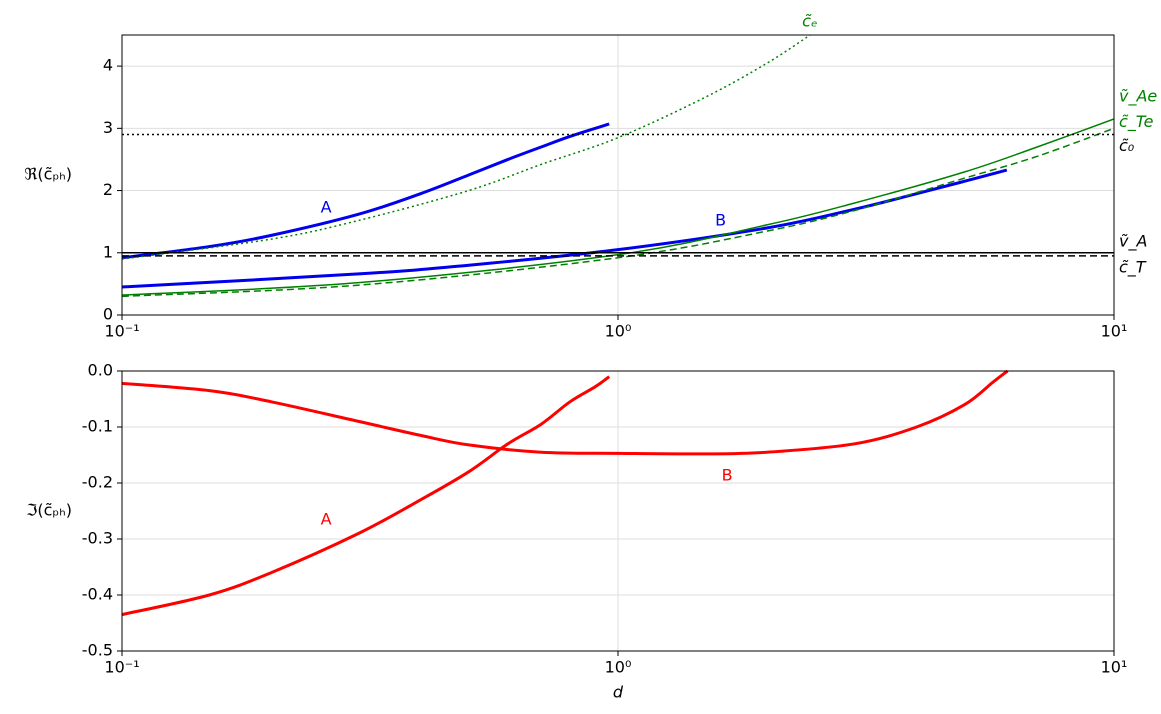 The height and width of the screenshot is (714, 1161). What do you see at coordinates (108, 65) in the screenshot?
I see `y-tick-label: 4` at bounding box center [108, 65].